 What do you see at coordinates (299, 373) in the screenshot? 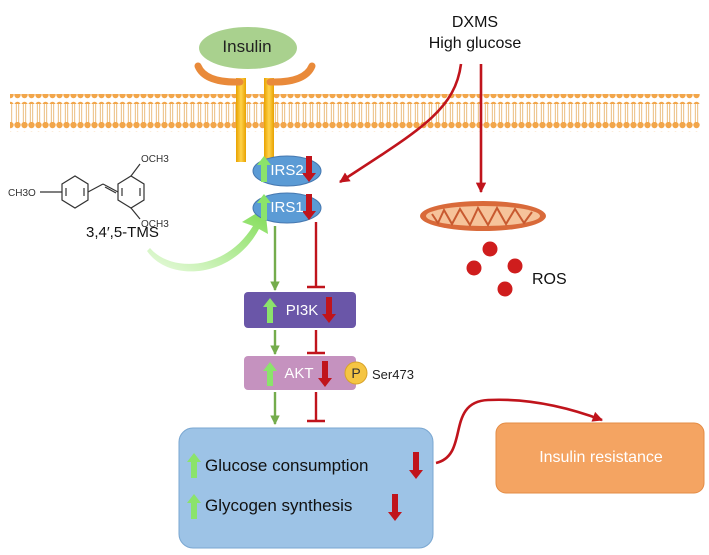
I see `akt-label: AKT` at bounding box center [299, 373].